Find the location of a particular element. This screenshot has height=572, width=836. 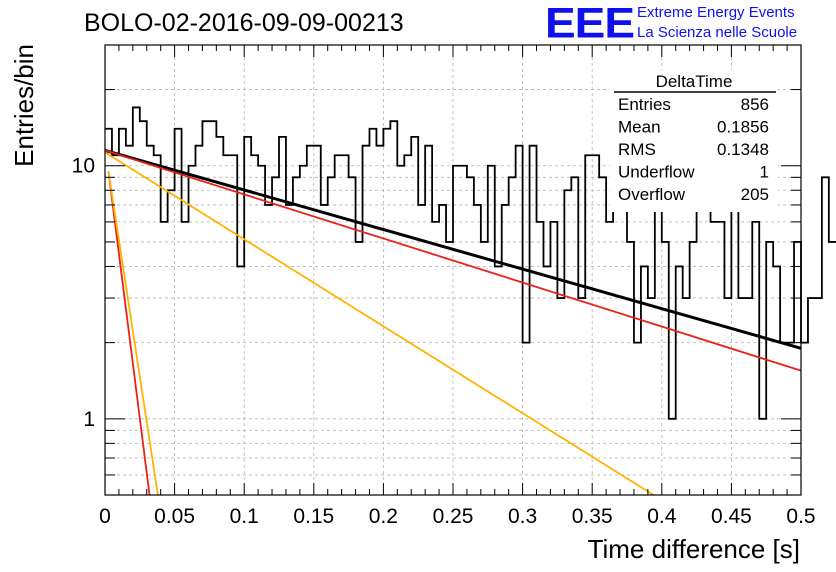

x-tick-label: 0.3 is located at coordinates (522, 516).